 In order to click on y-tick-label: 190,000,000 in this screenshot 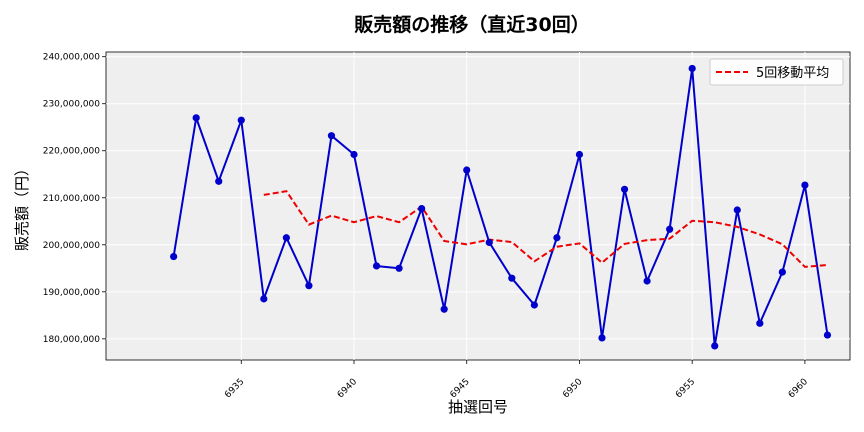, I will do `click(72, 293)`.